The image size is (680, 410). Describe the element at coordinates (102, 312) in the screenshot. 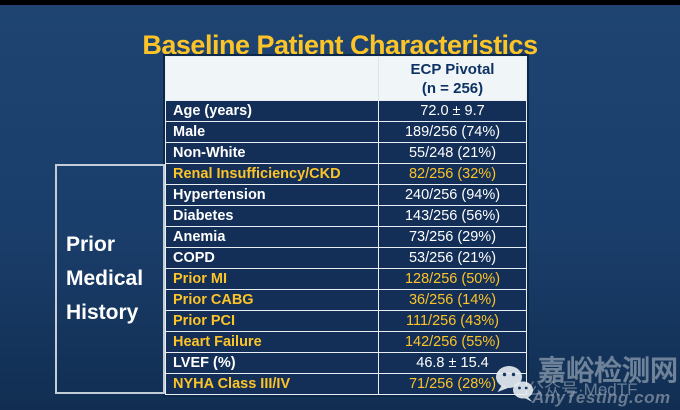

I see `side-label-line: History` at that location.